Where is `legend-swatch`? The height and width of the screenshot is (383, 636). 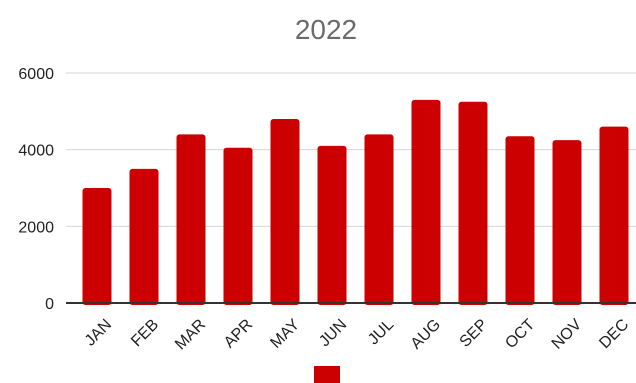 legend-swatch is located at coordinates (327, 374).